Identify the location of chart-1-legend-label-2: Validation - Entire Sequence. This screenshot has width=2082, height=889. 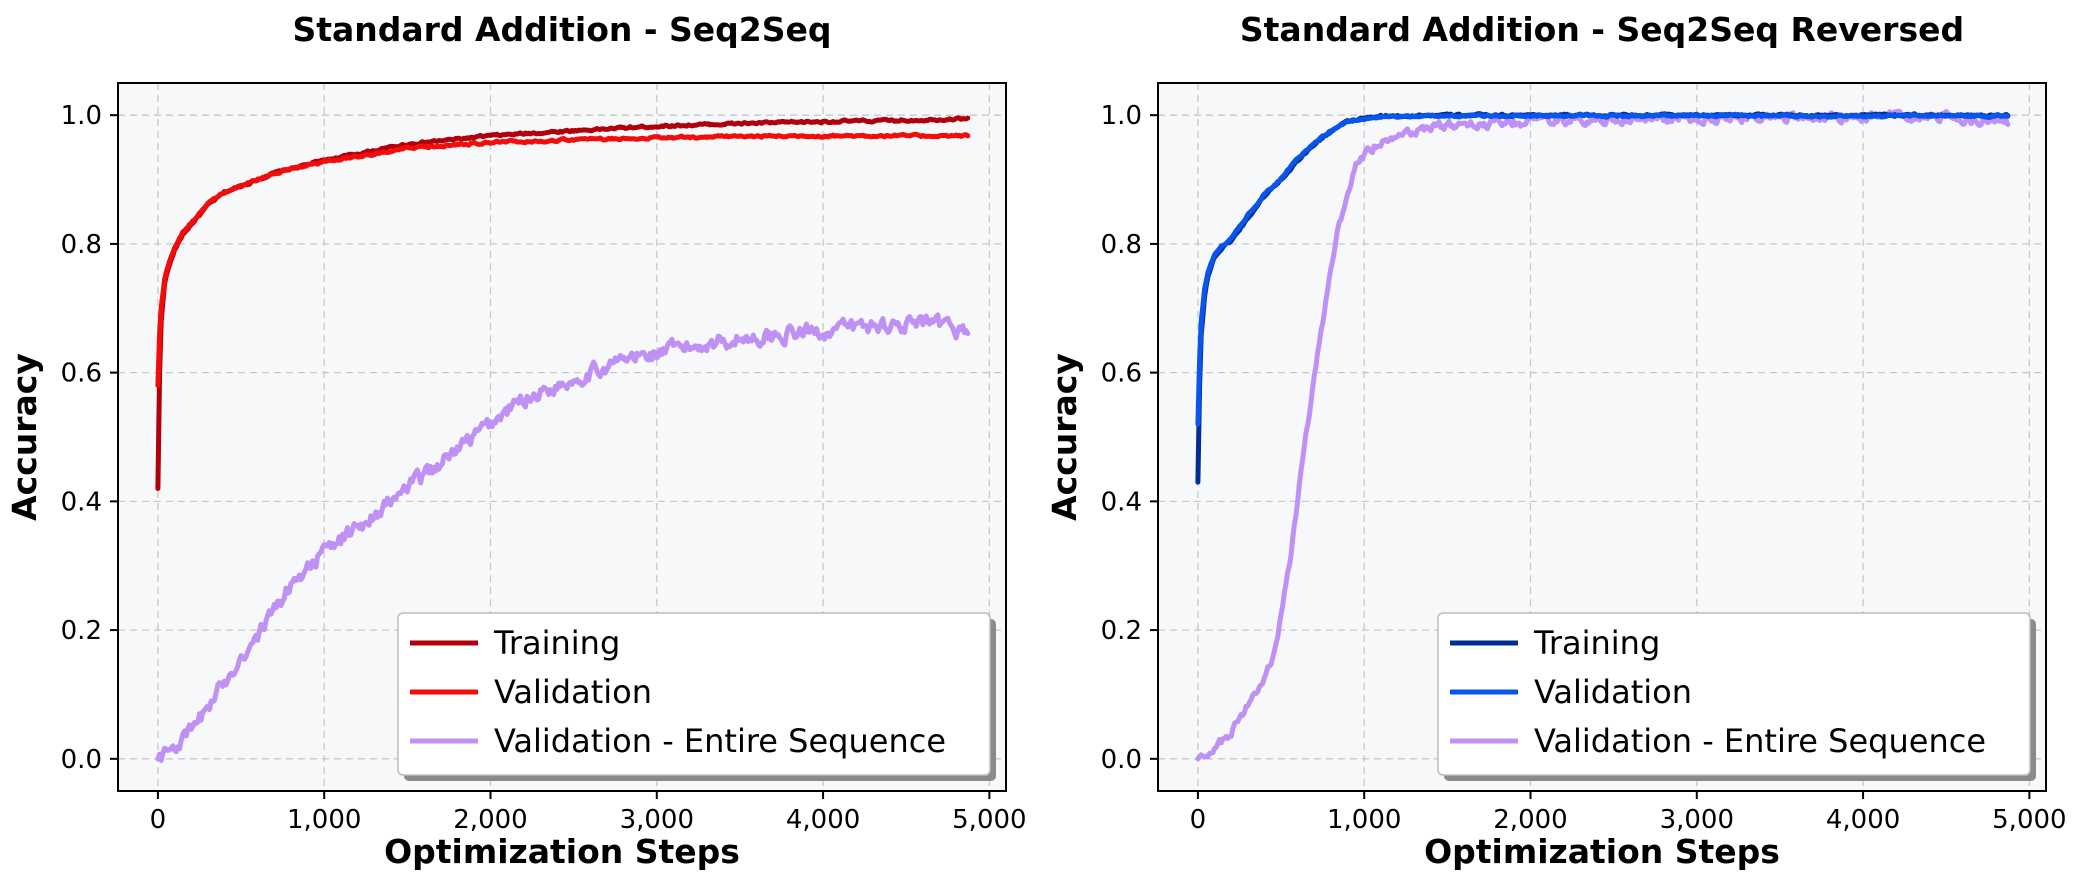
(720, 741).